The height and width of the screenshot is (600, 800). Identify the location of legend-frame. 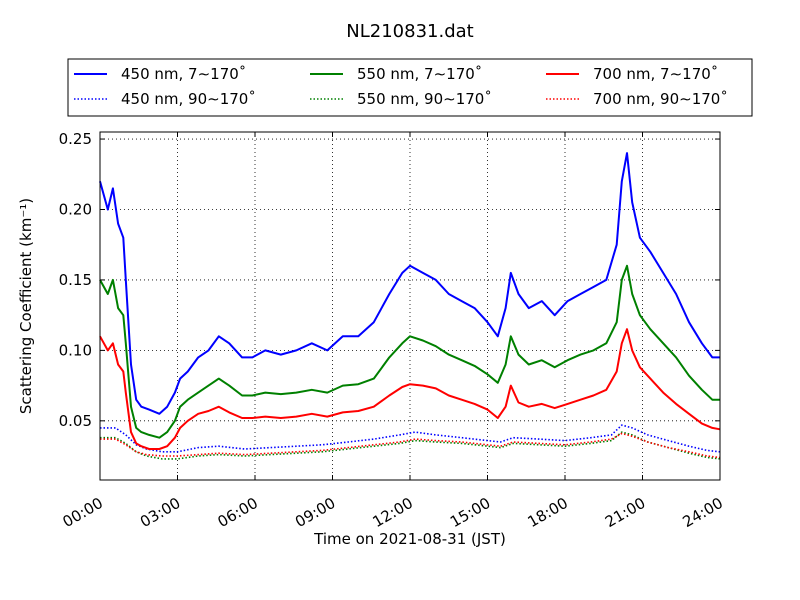
(410, 87).